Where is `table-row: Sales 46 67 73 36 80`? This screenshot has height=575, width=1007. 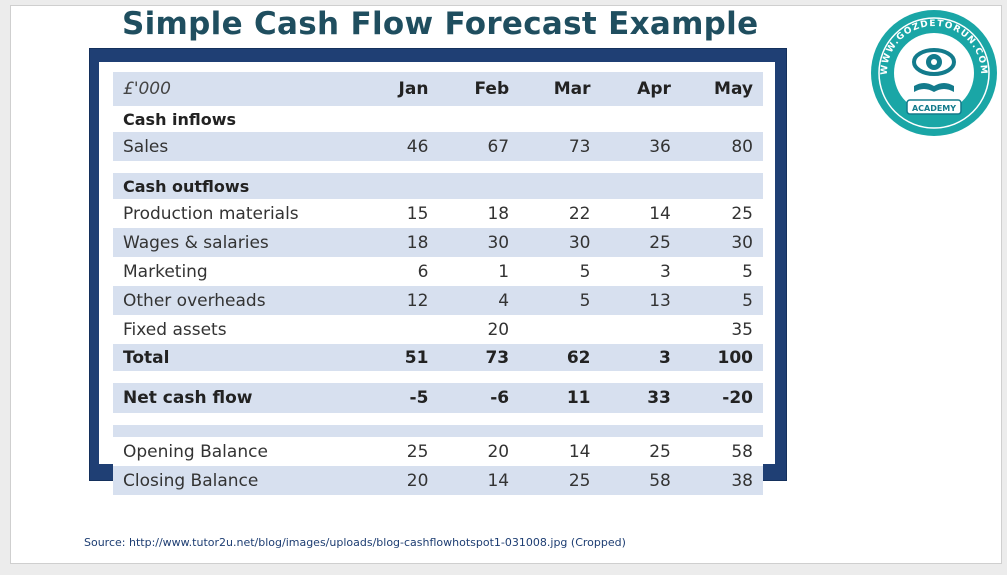
table-row: Sales 46 67 73 36 80 is located at coordinates (438, 146).